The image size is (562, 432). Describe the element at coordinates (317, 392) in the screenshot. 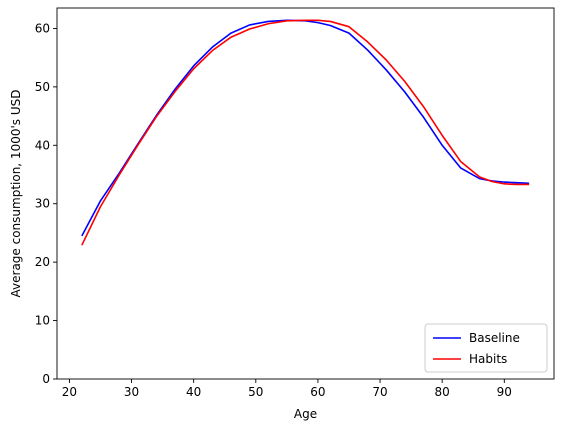

I see `x-tick-label: 60` at that location.